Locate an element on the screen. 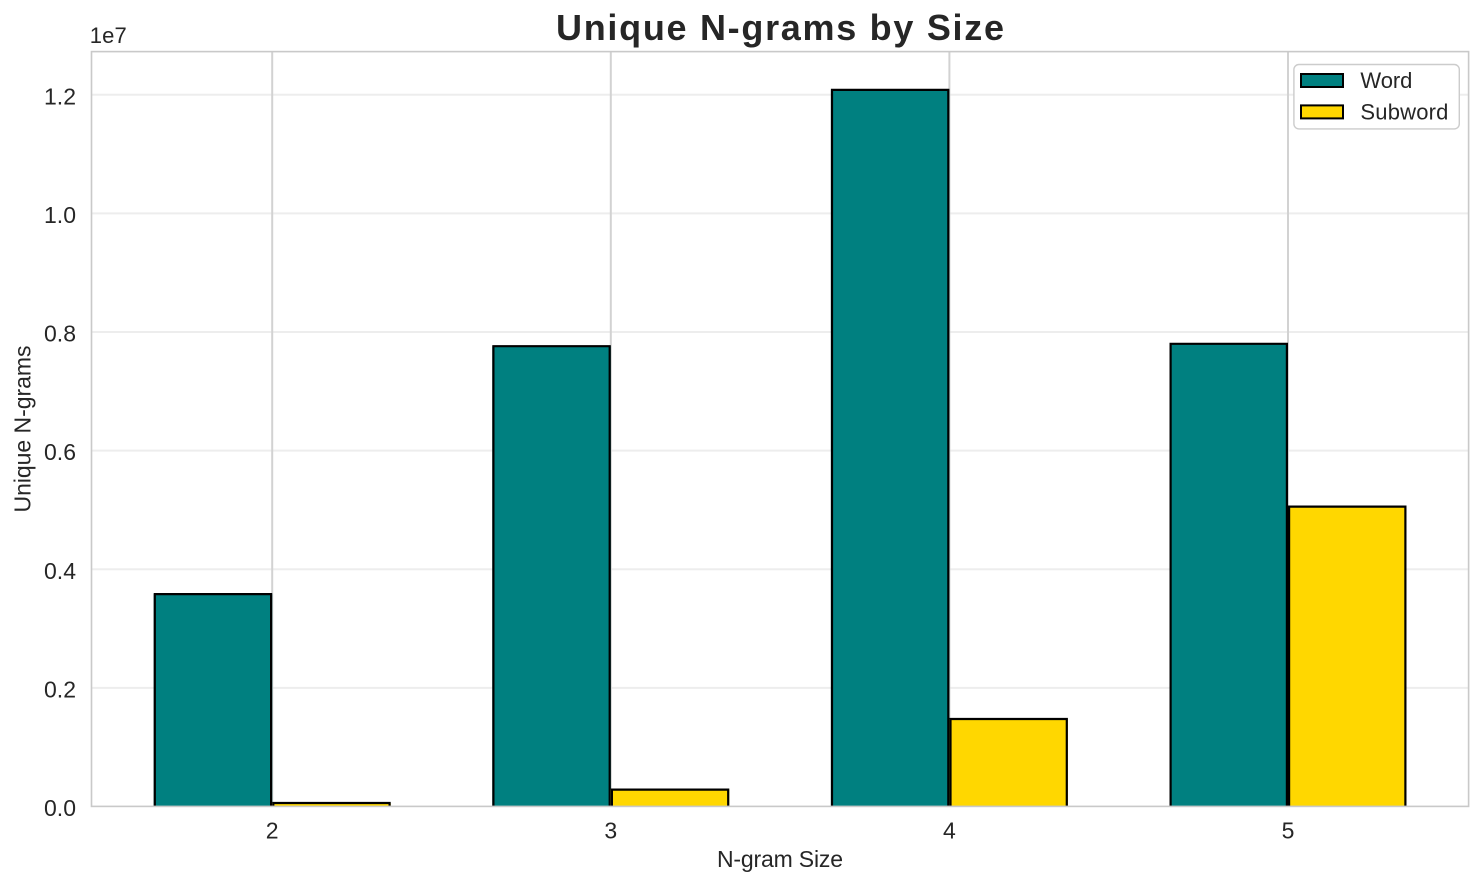  svg-text: Unique N-grams by Size is located at coordinates (780, 27).